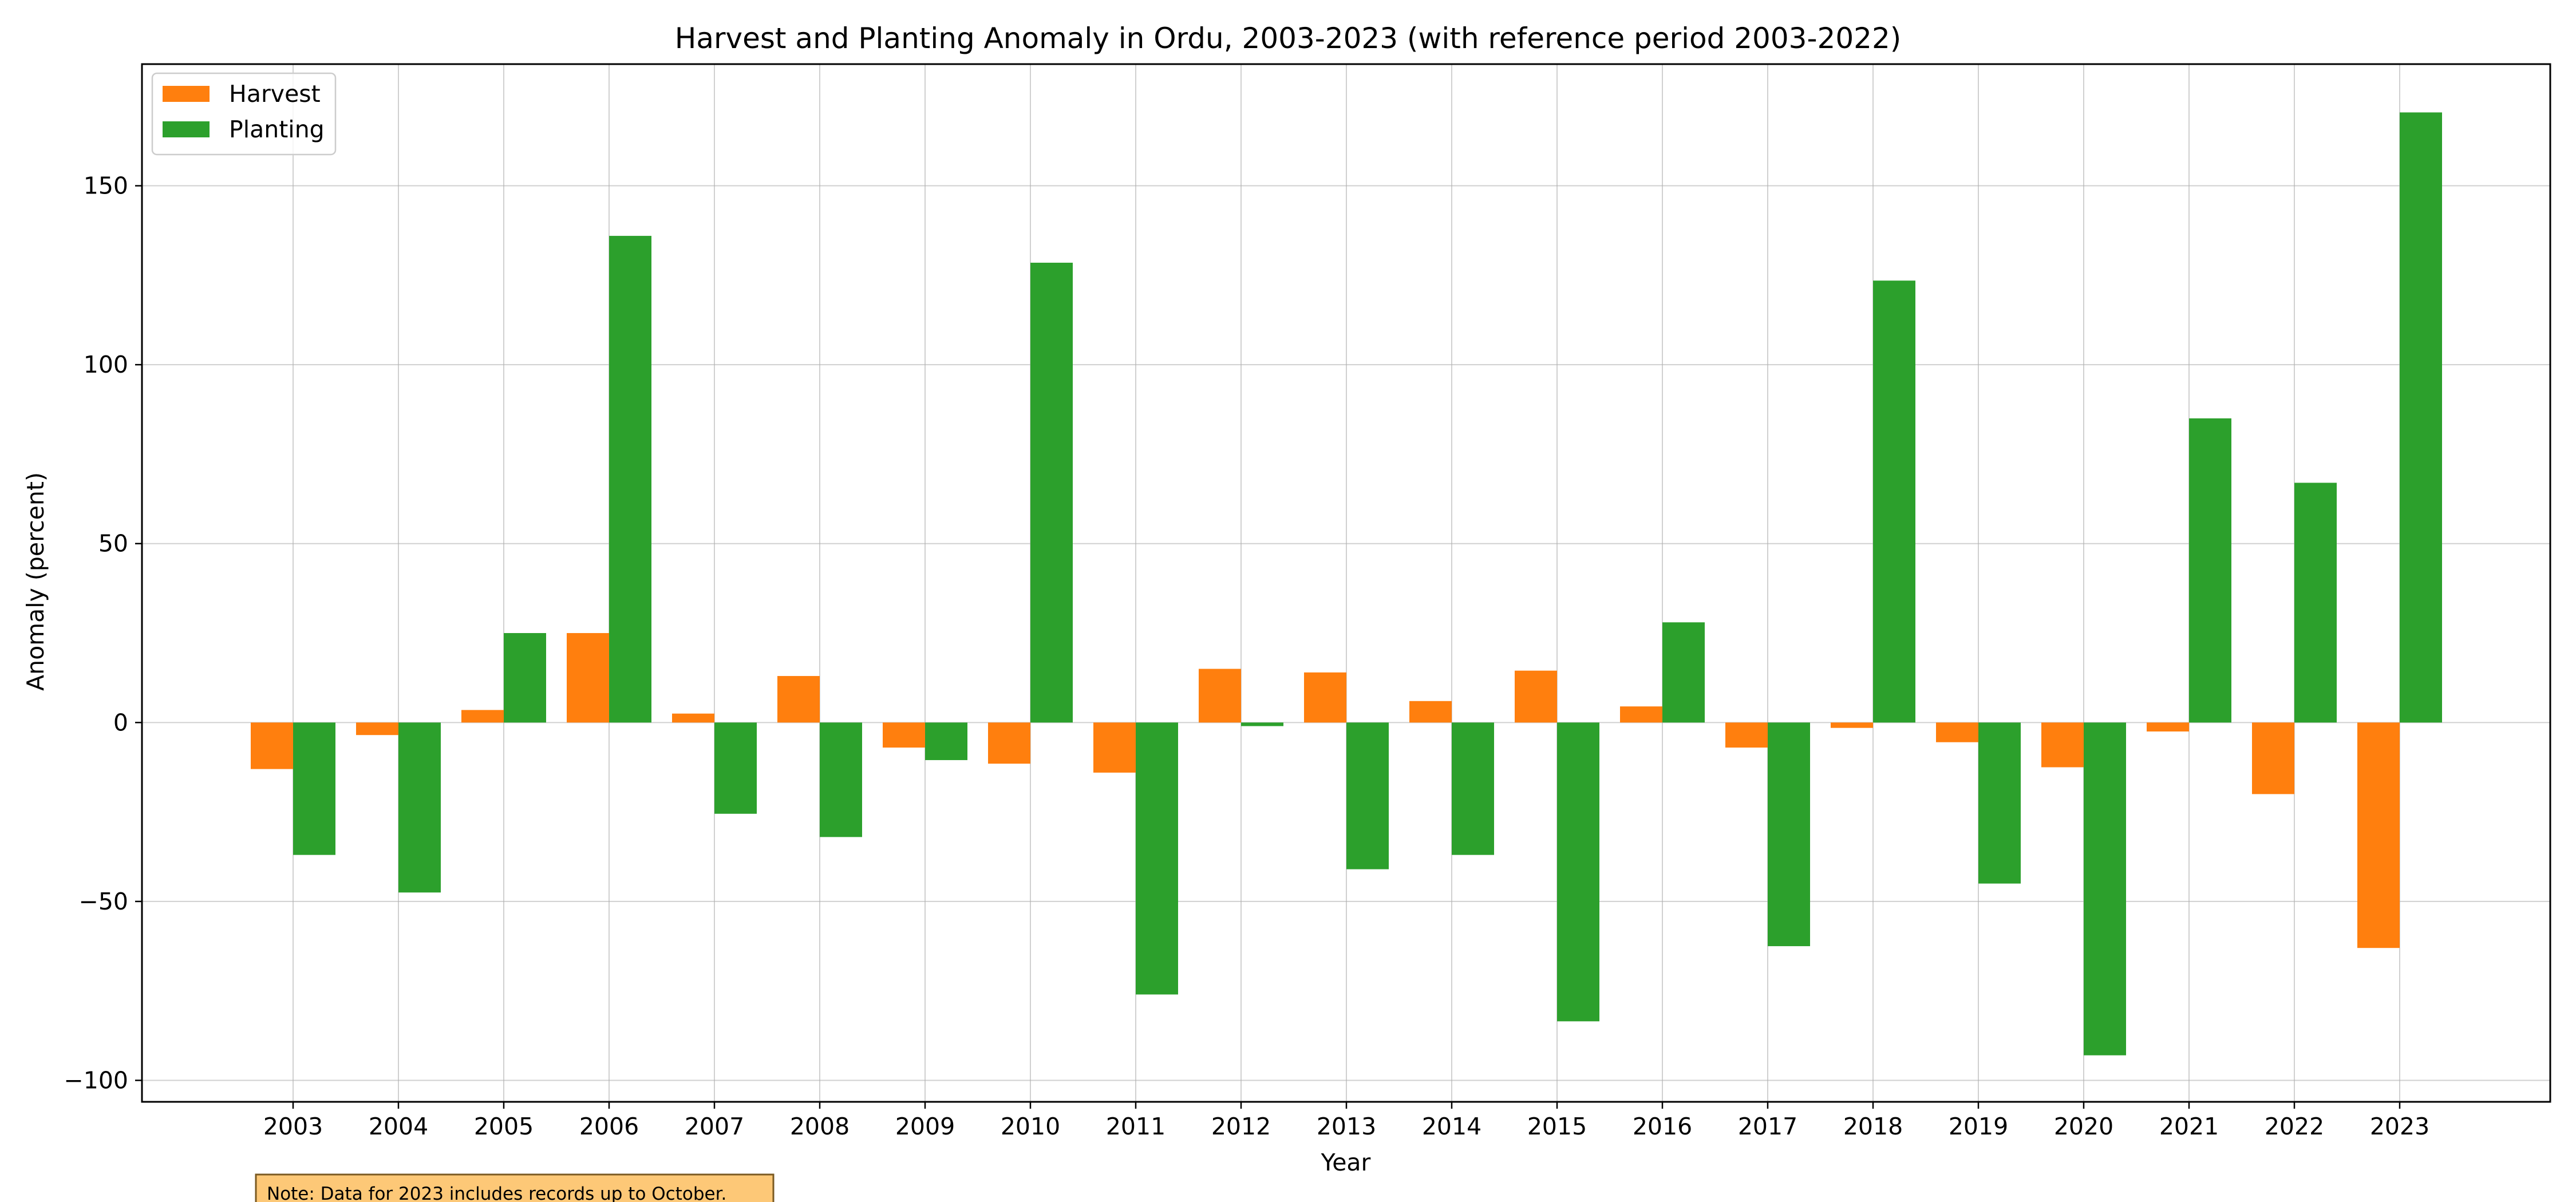 This screenshot has width=2576, height=1202. What do you see at coordinates (504, 1126) in the screenshot?
I see `x-tick-label-2005: 2005` at bounding box center [504, 1126].